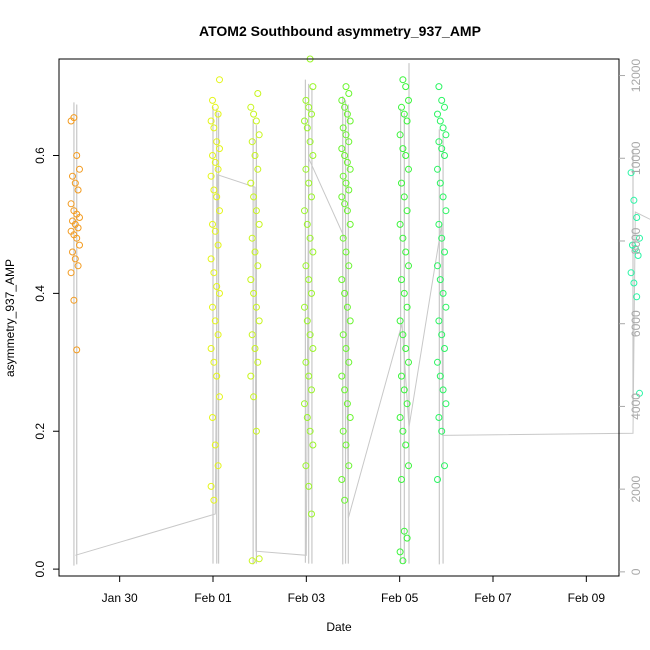  Describe the element at coordinates (40, 293) in the screenshot. I see `y-tick-label: 0.4` at that location.